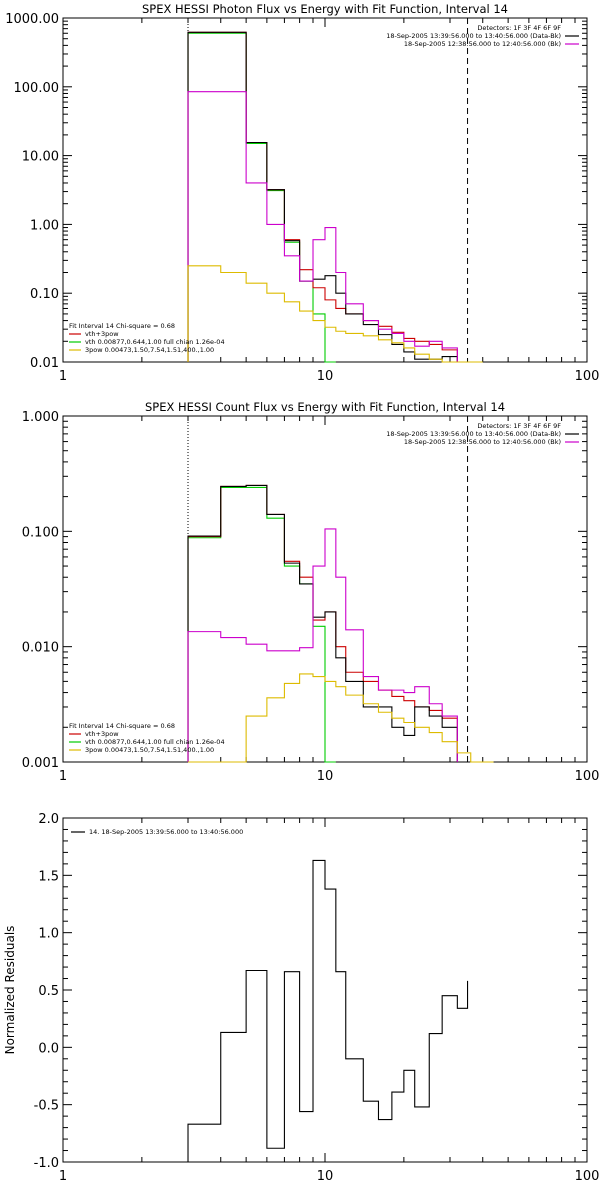  Describe the element at coordinates (341, 718) in the screenshot. I see `count-flux-series-4-line` at that location.